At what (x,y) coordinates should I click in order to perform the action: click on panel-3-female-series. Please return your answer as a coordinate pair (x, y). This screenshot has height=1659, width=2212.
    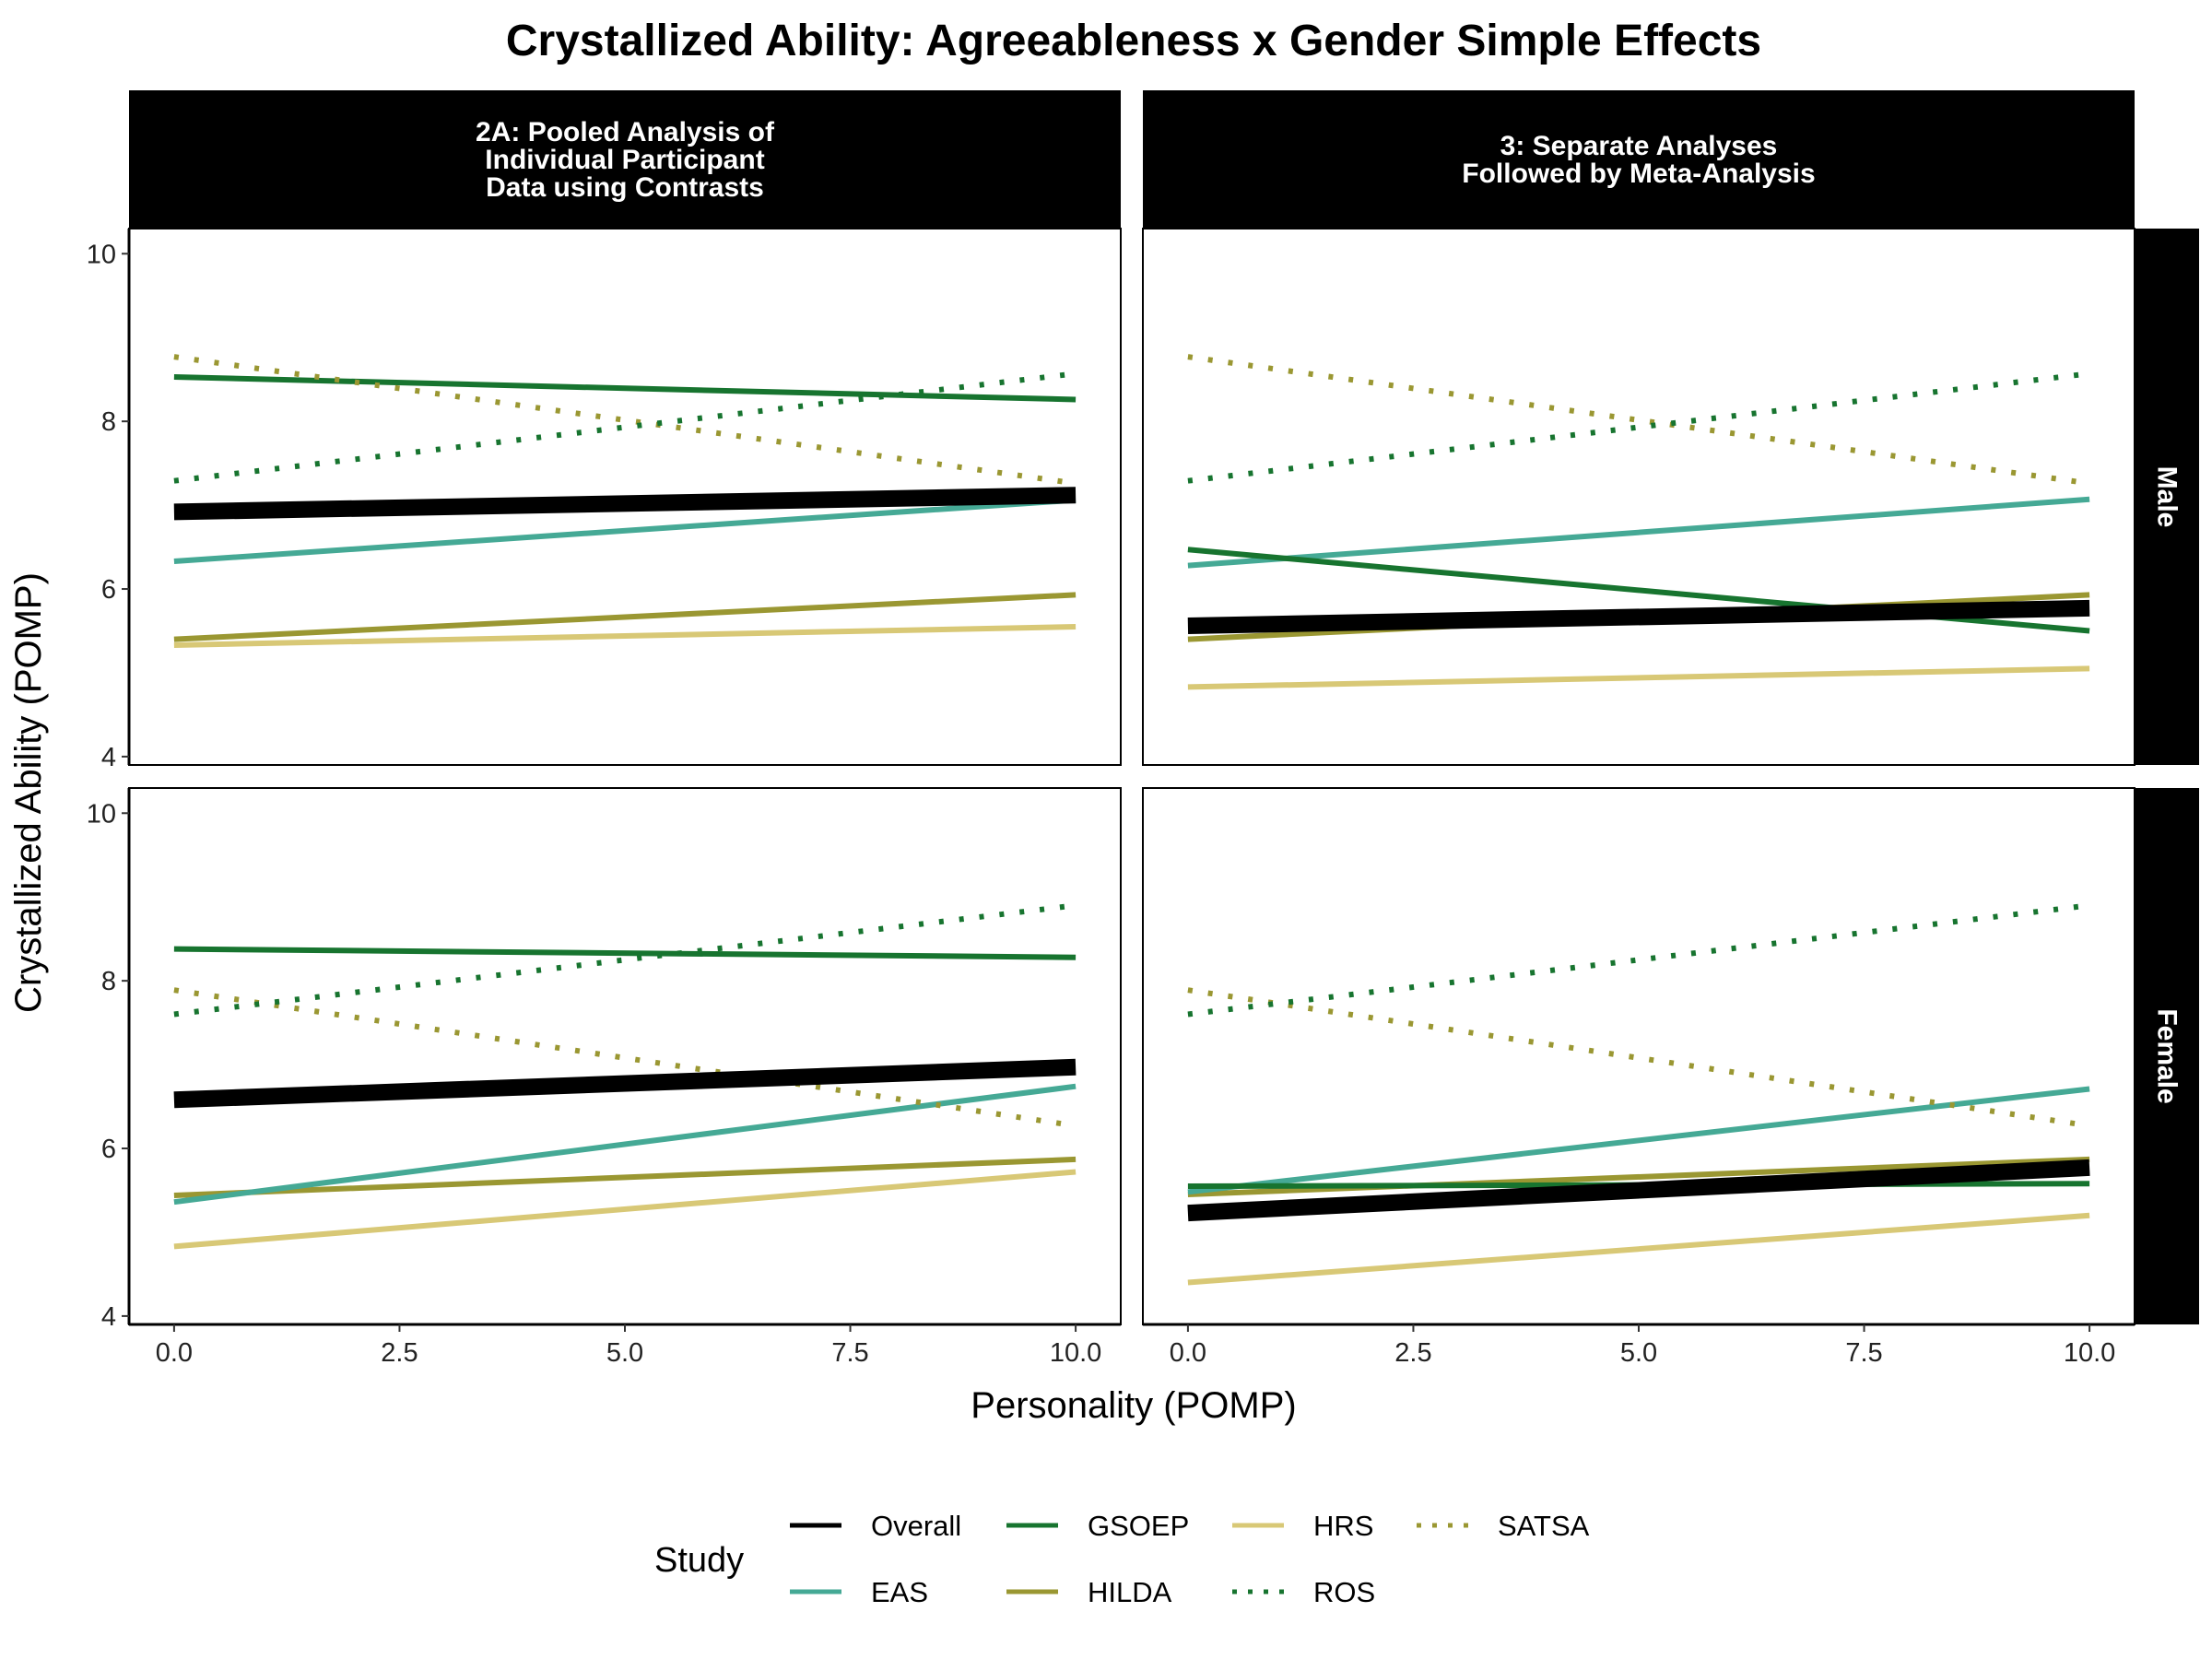
    Looking at the image, I should click on (1638, 1094).